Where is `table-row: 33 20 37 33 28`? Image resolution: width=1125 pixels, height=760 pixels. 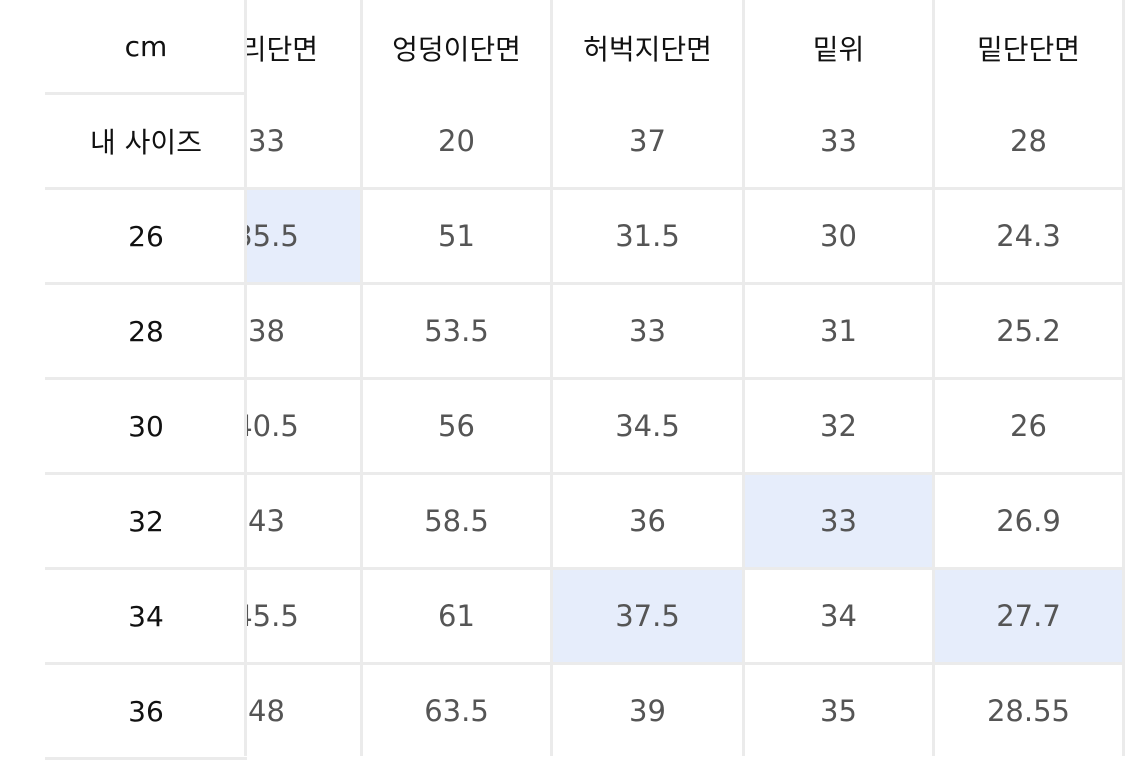
table-row: 33 20 37 33 28 is located at coordinates (686, 142).